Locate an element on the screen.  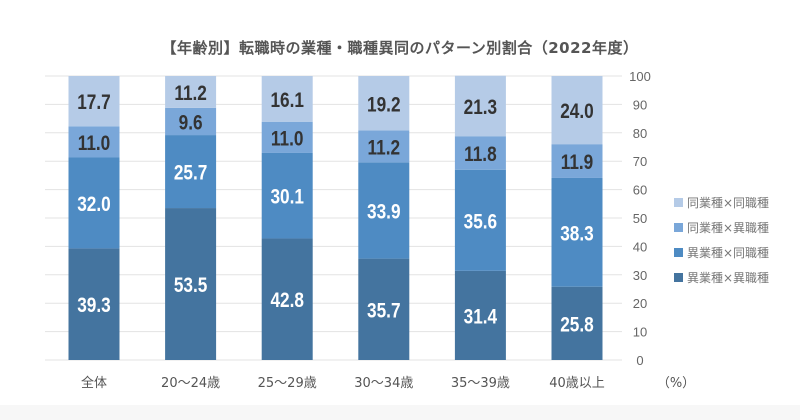
legend-item: 同業種×同職種 is located at coordinates (721, 202).